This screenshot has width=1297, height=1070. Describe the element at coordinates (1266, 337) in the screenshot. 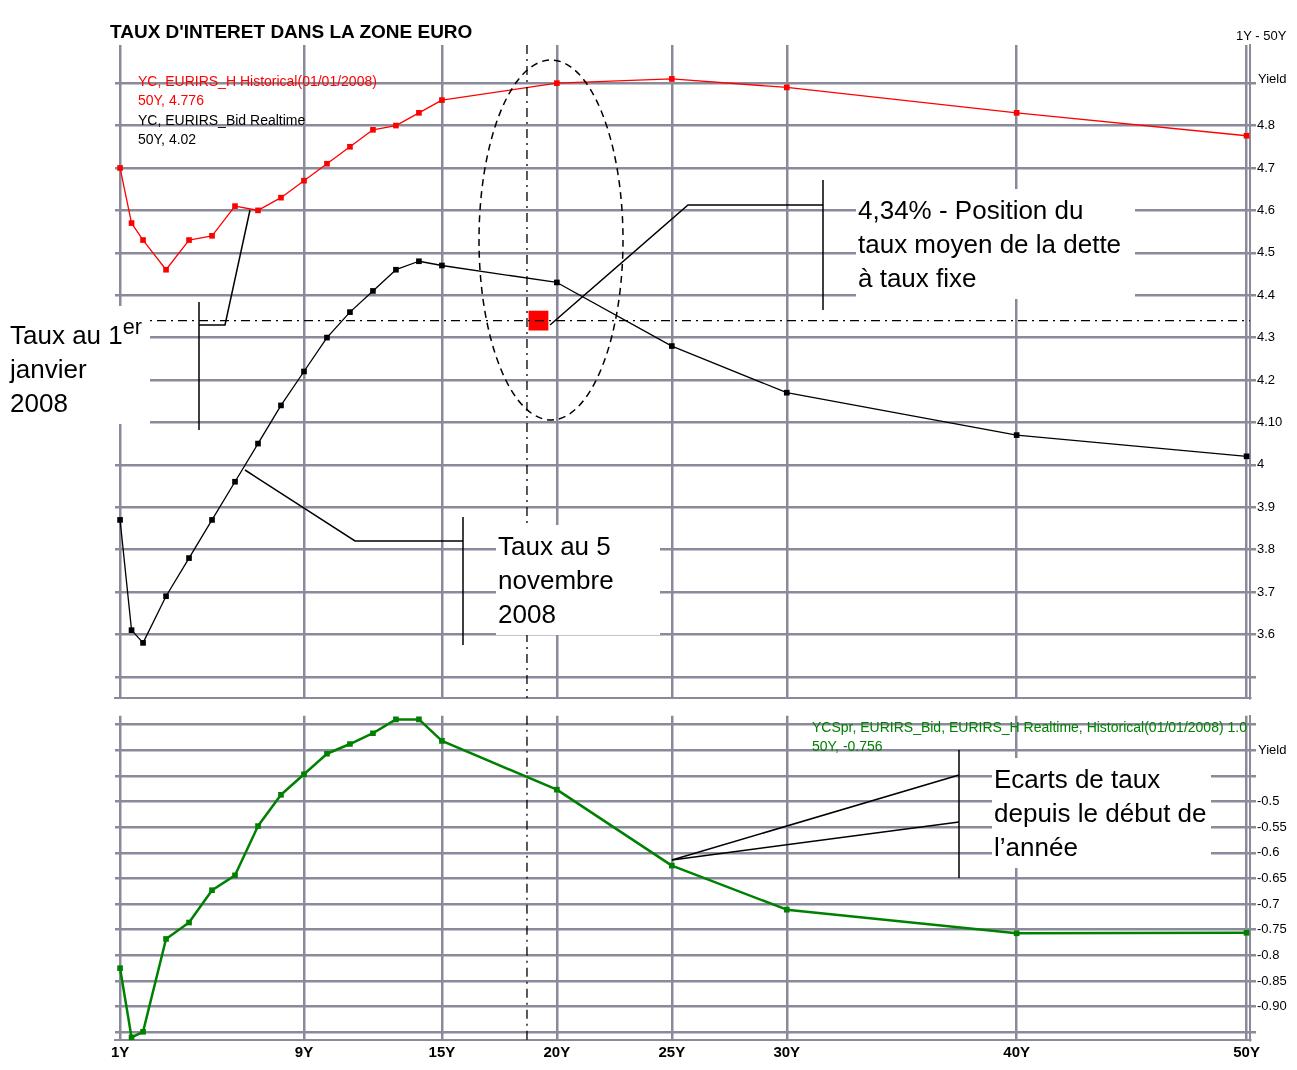

I see `y-tick-label: 4.3` at that location.